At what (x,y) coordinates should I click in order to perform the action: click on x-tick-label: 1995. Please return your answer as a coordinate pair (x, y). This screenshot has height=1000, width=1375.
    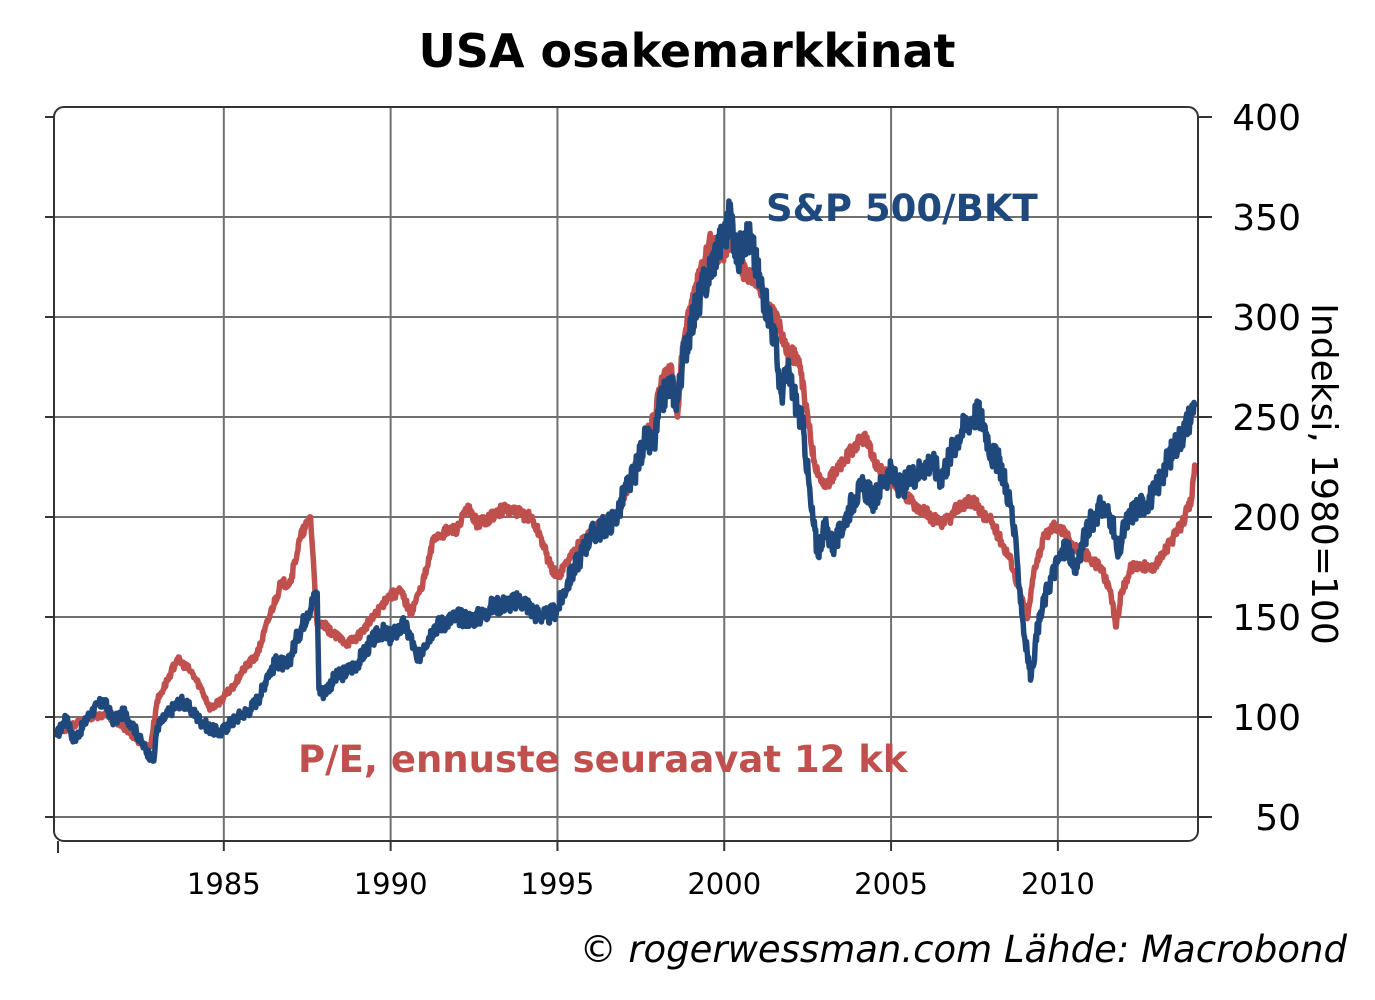
    Looking at the image, I should click on (558, 884).